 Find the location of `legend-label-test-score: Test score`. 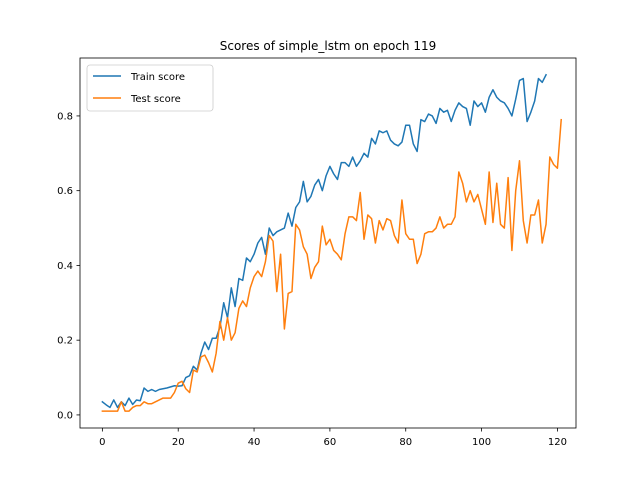

legend-label-test-score: Test score is located at coordinates (155, 99).